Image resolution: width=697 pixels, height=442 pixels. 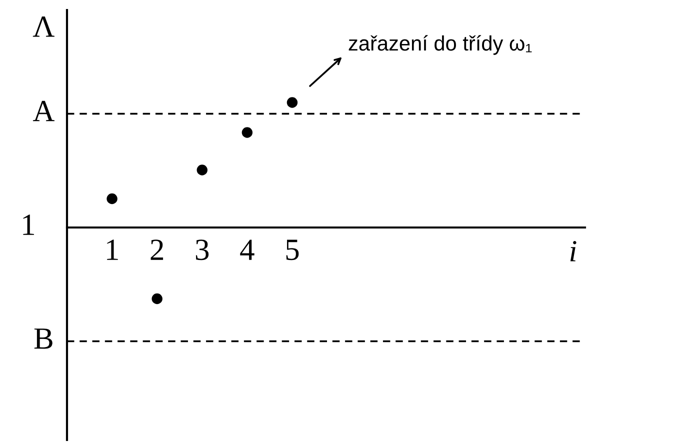 What do you see at coordinates (43, 338) in the screenshot?
I see `ref-line-label: B` at bounding box center [43, 338].